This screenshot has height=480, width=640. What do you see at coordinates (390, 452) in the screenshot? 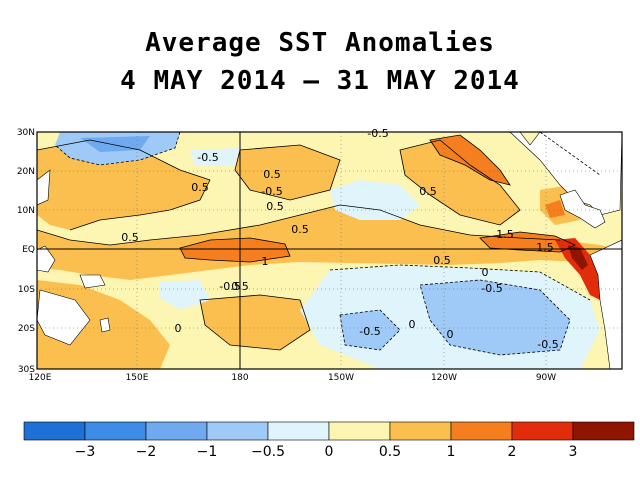
I see `colorbar-tick: 0.5` at bounding box center [390, 452].